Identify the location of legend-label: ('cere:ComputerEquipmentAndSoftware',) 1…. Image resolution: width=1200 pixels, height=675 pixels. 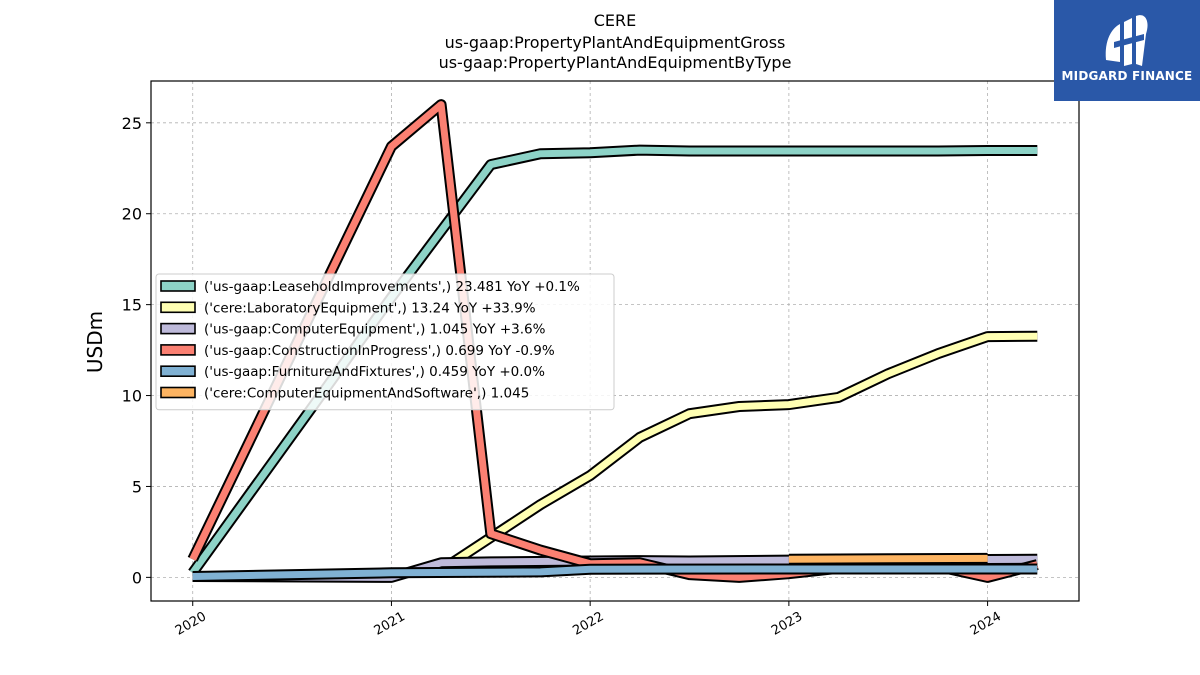
(366, 394).